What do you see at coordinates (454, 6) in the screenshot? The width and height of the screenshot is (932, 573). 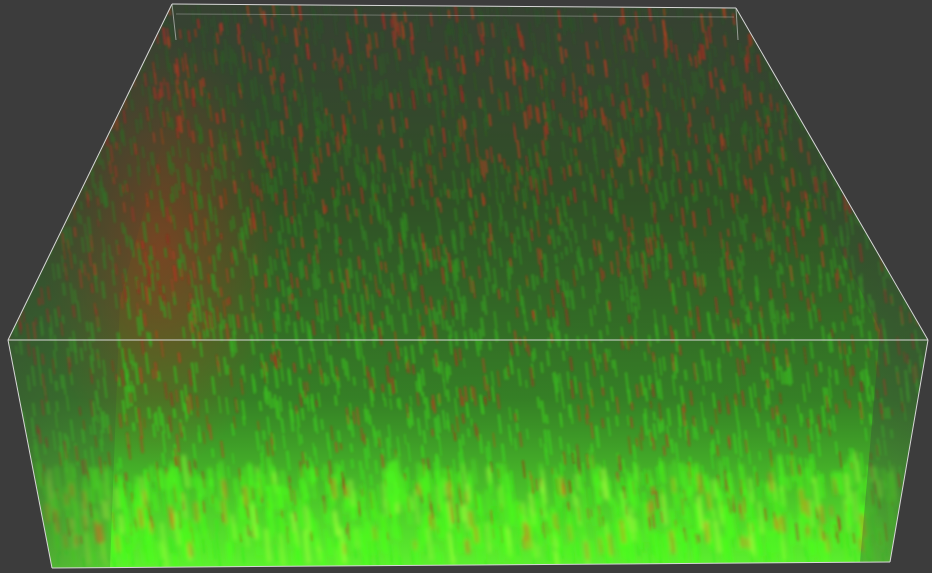 I see `bbox-back-top-edge` at bounding box center [454, 6].